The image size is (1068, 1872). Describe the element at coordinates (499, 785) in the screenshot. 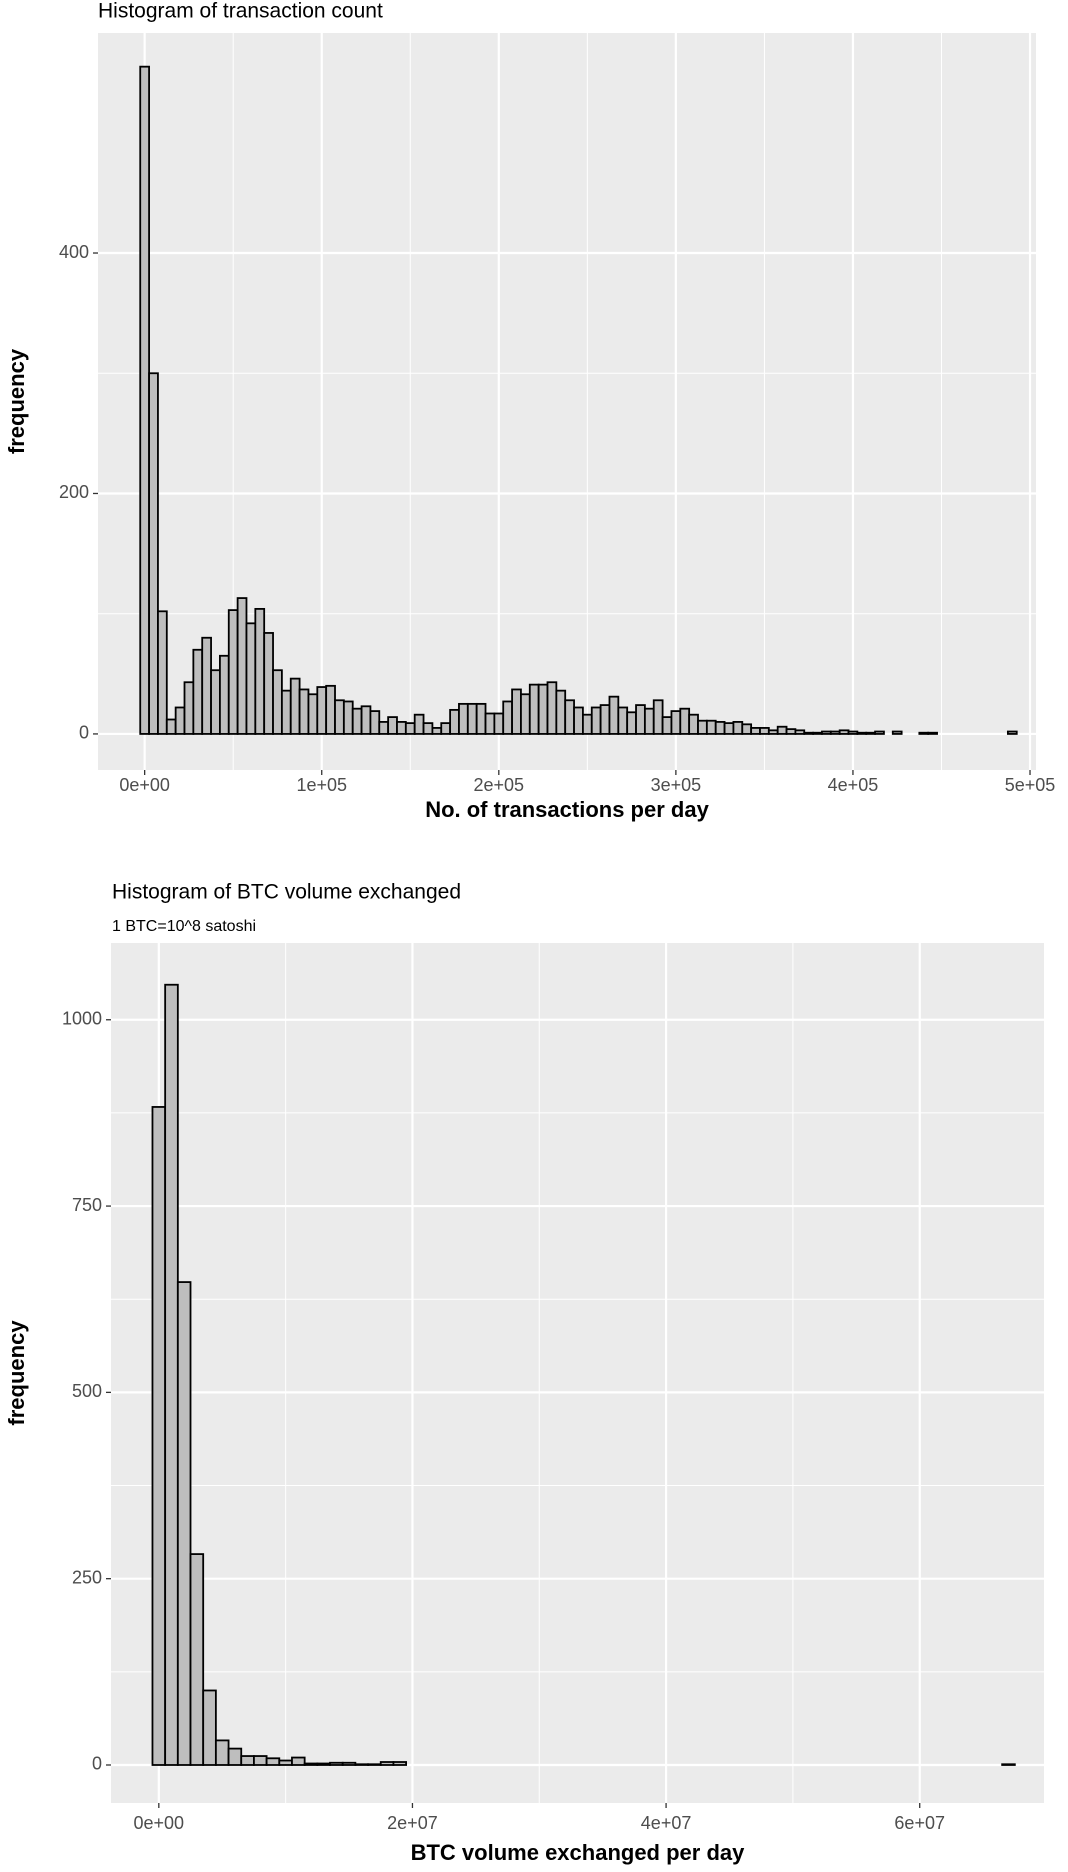

I see `x-tick-label: 2e+05` at that location.